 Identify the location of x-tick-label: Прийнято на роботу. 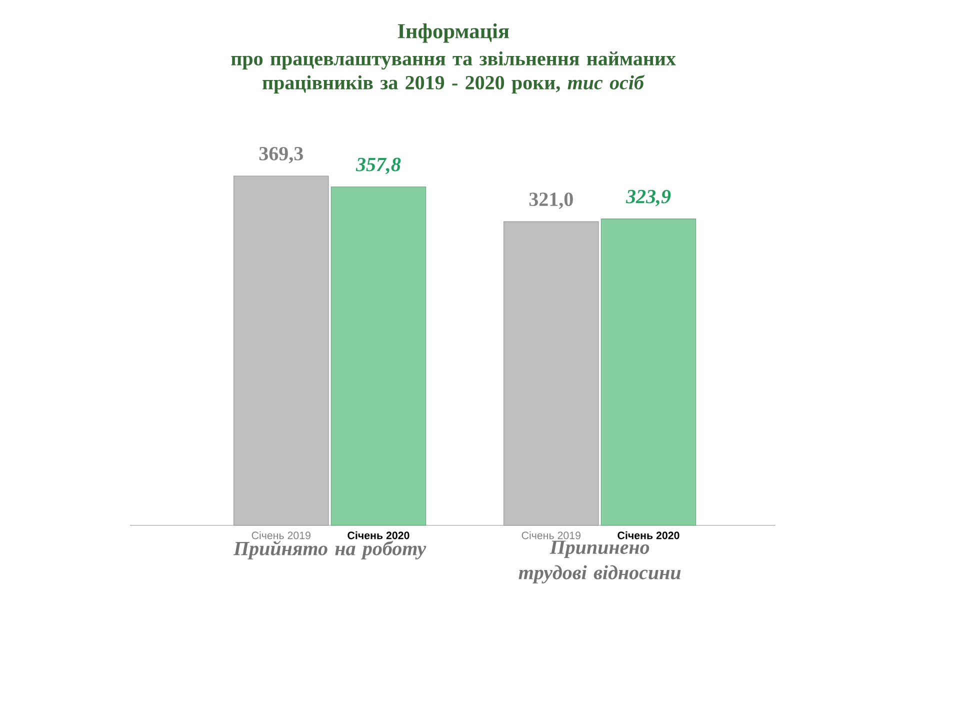
(329, 550).